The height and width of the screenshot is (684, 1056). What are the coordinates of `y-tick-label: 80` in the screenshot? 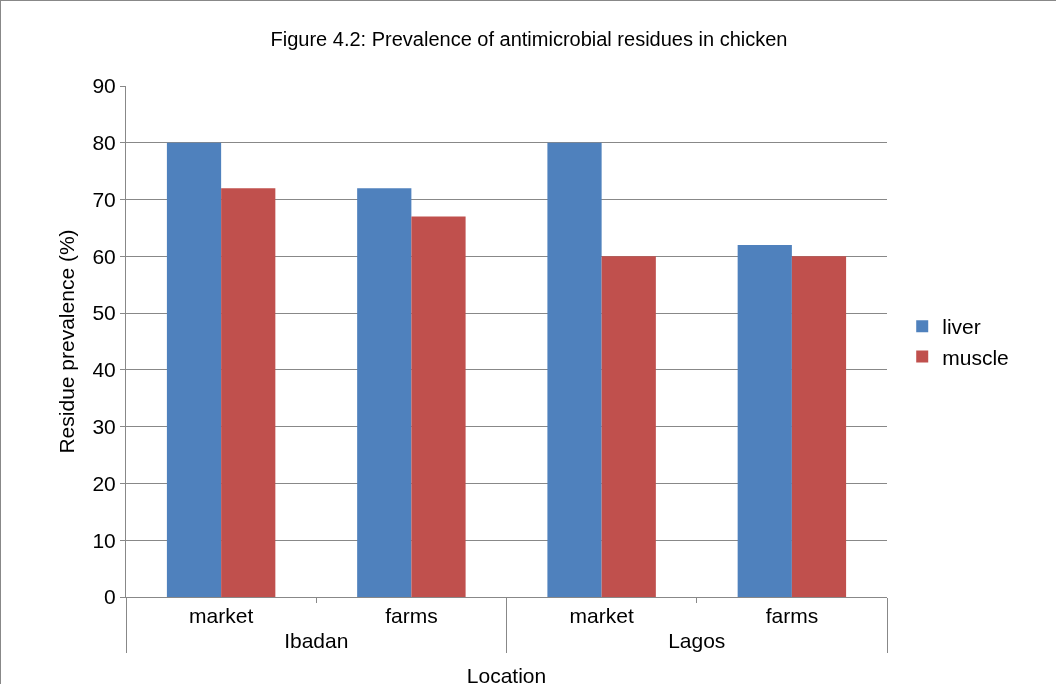 It's located at (104, 143).